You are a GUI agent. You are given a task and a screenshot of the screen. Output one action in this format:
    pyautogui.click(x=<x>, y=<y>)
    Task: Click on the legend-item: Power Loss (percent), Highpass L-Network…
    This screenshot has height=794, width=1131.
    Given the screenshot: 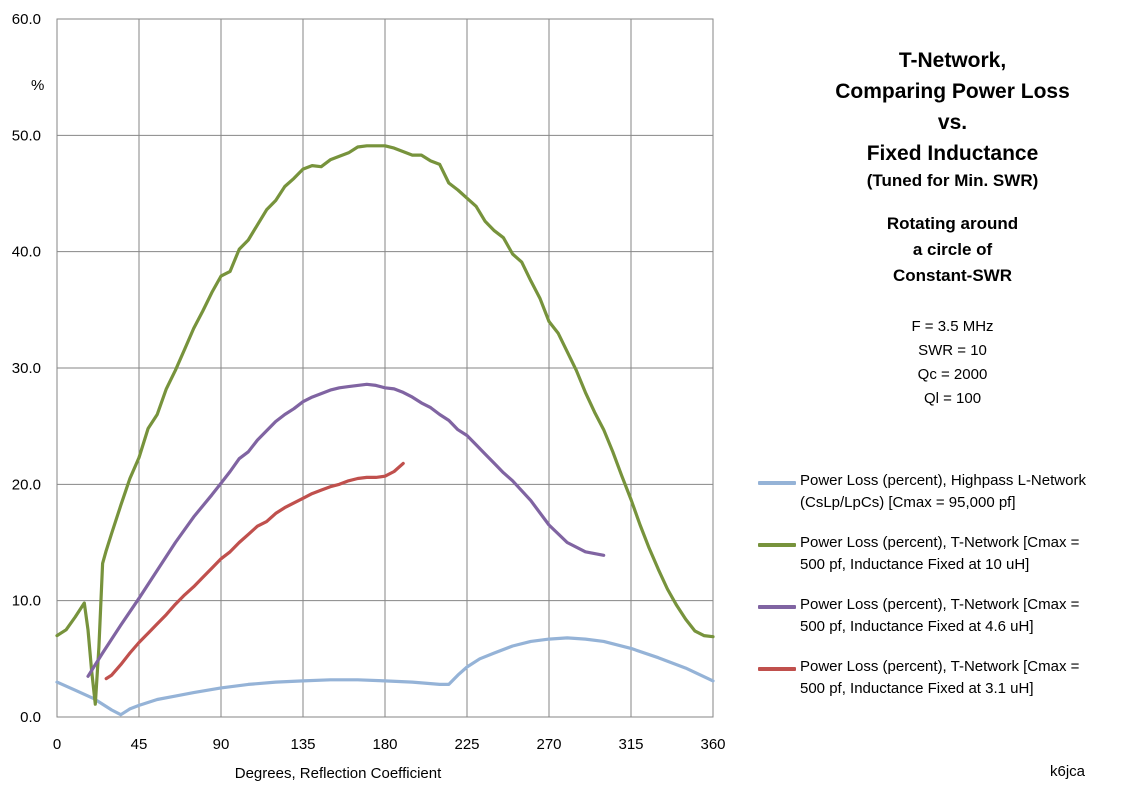 What is the action you would take?
    pyautogui.click(x=943, y=492)
    